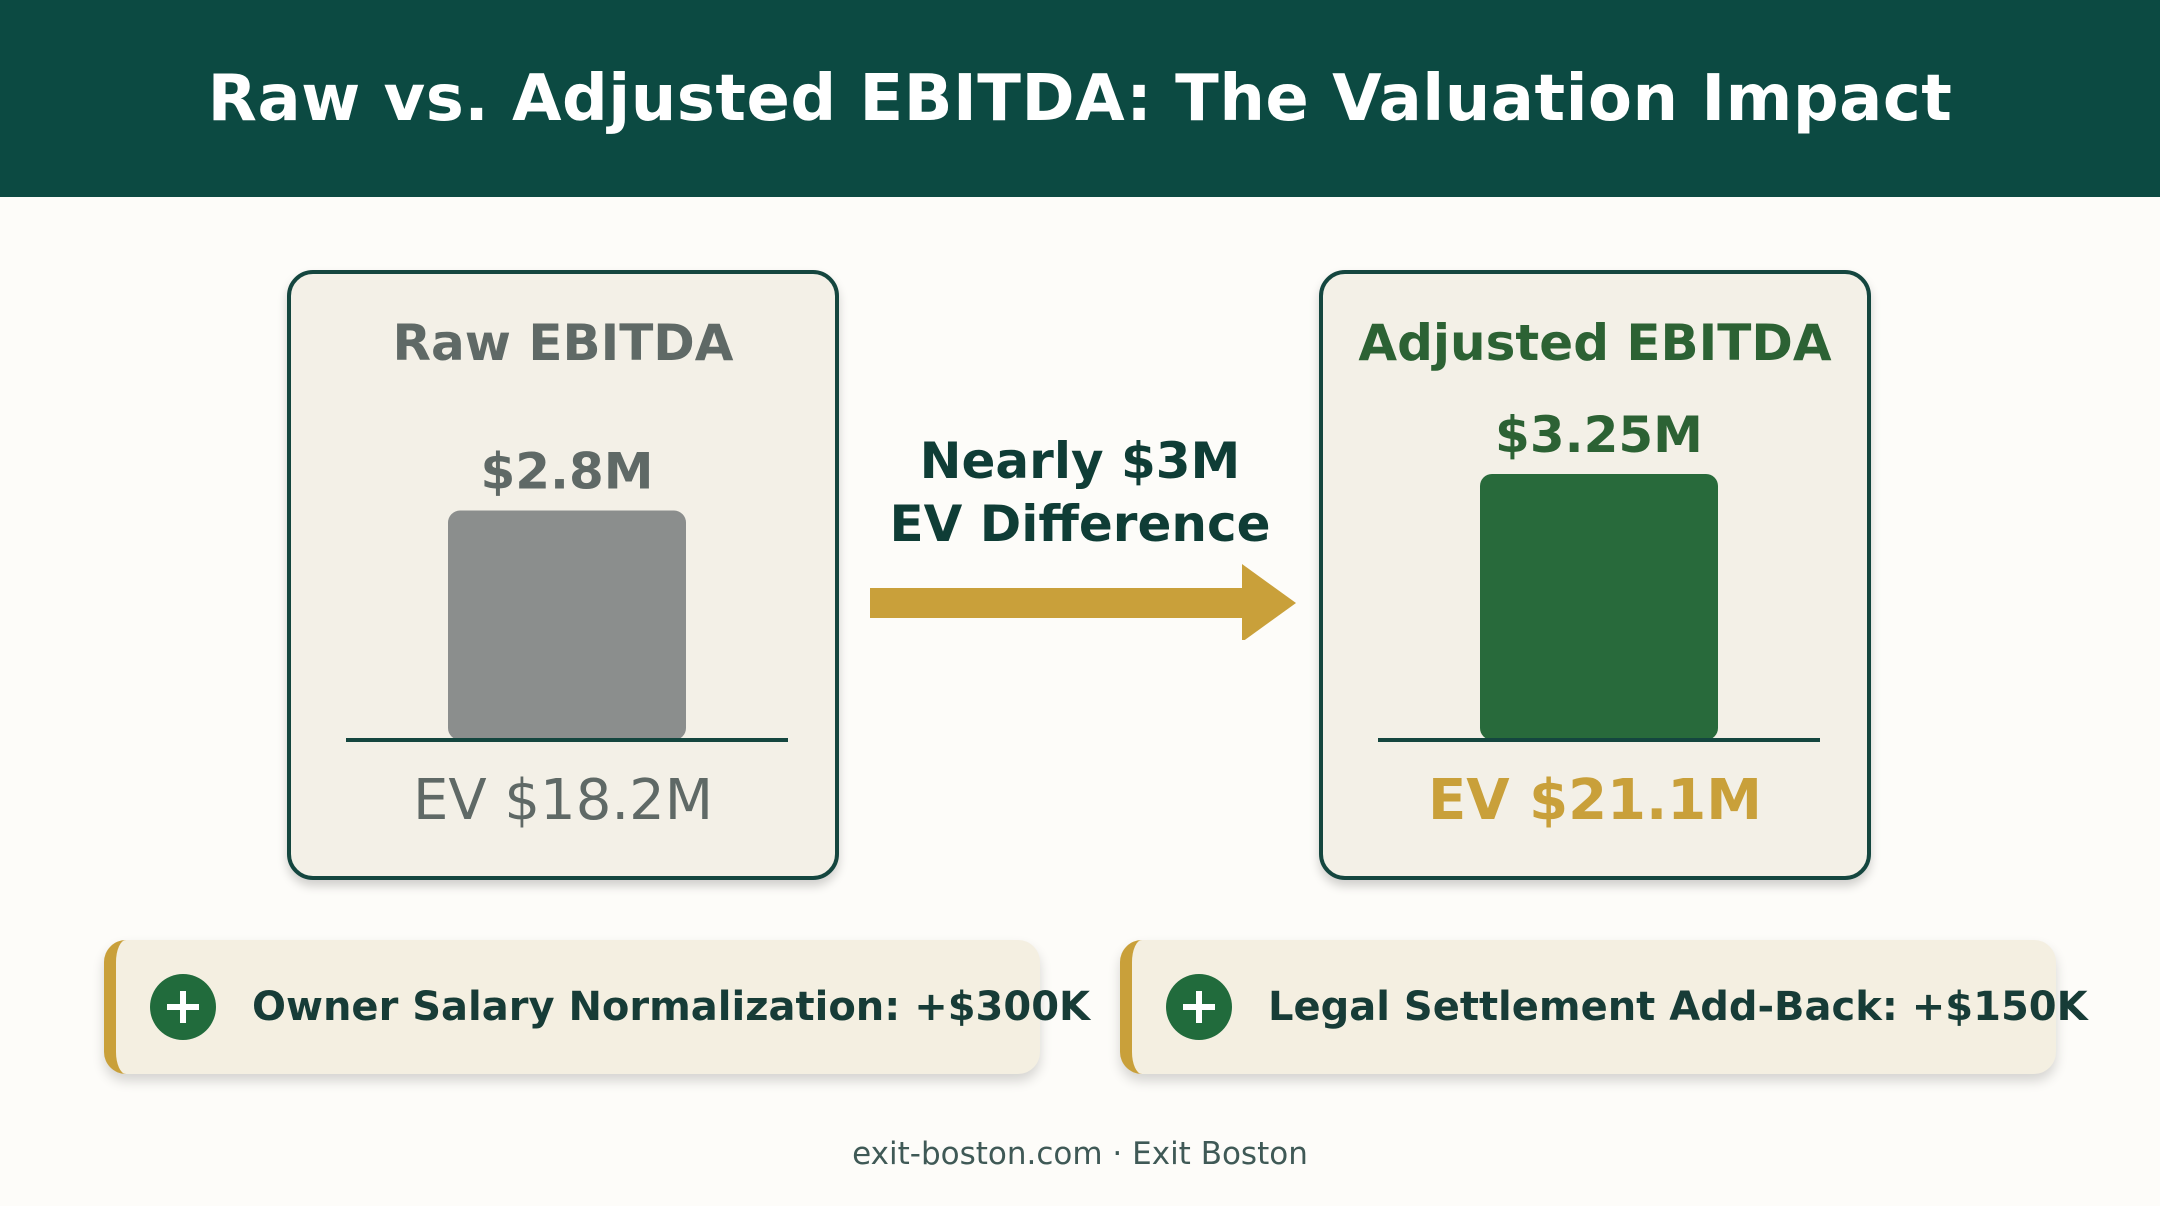 The height and width of the screenshot is (1206, 2160). I want to click on raw-ebitda-chart: $2.8M, so click(567, 592).